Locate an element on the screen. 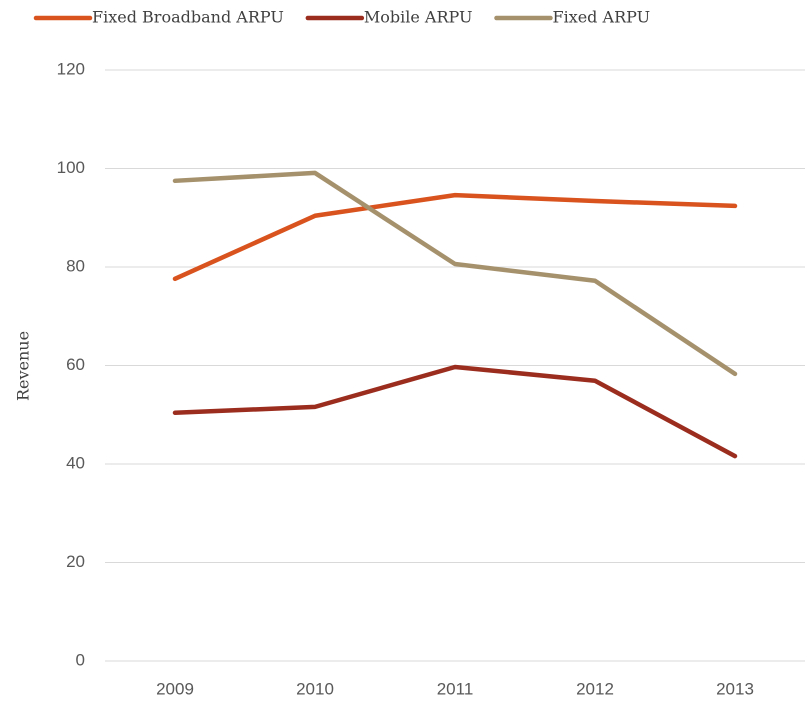 This screenshot has height=705, width=809. y-tick-label: 40 is located at coordinates (75, 462).